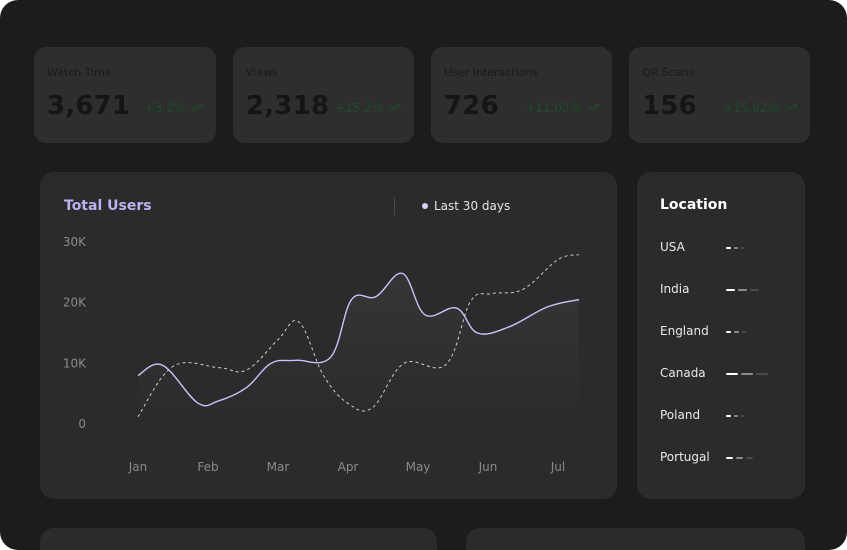  I want to click on y-tick-label: 20K, so click(75, 303).